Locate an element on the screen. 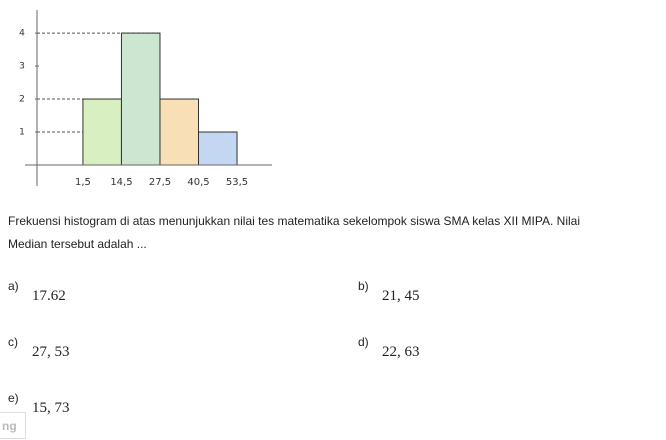  option-label: a) is located at coordinates (13, 286).